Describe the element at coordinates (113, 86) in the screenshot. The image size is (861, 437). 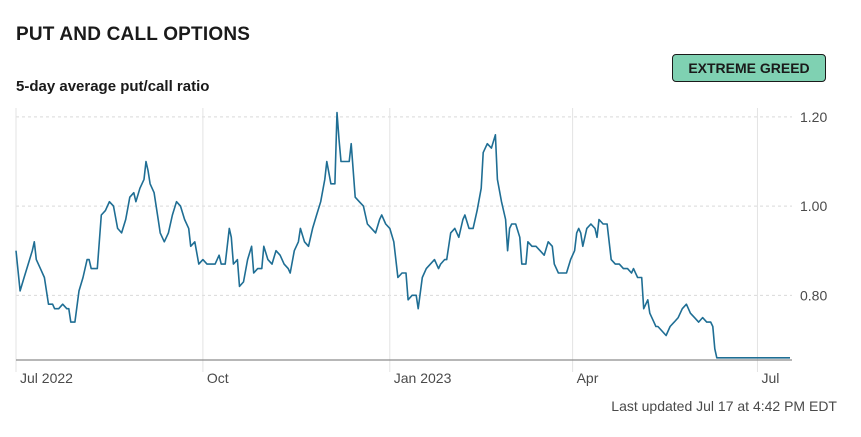
I see `chart-subtitle: 5-day average put/call ratio` at that location.